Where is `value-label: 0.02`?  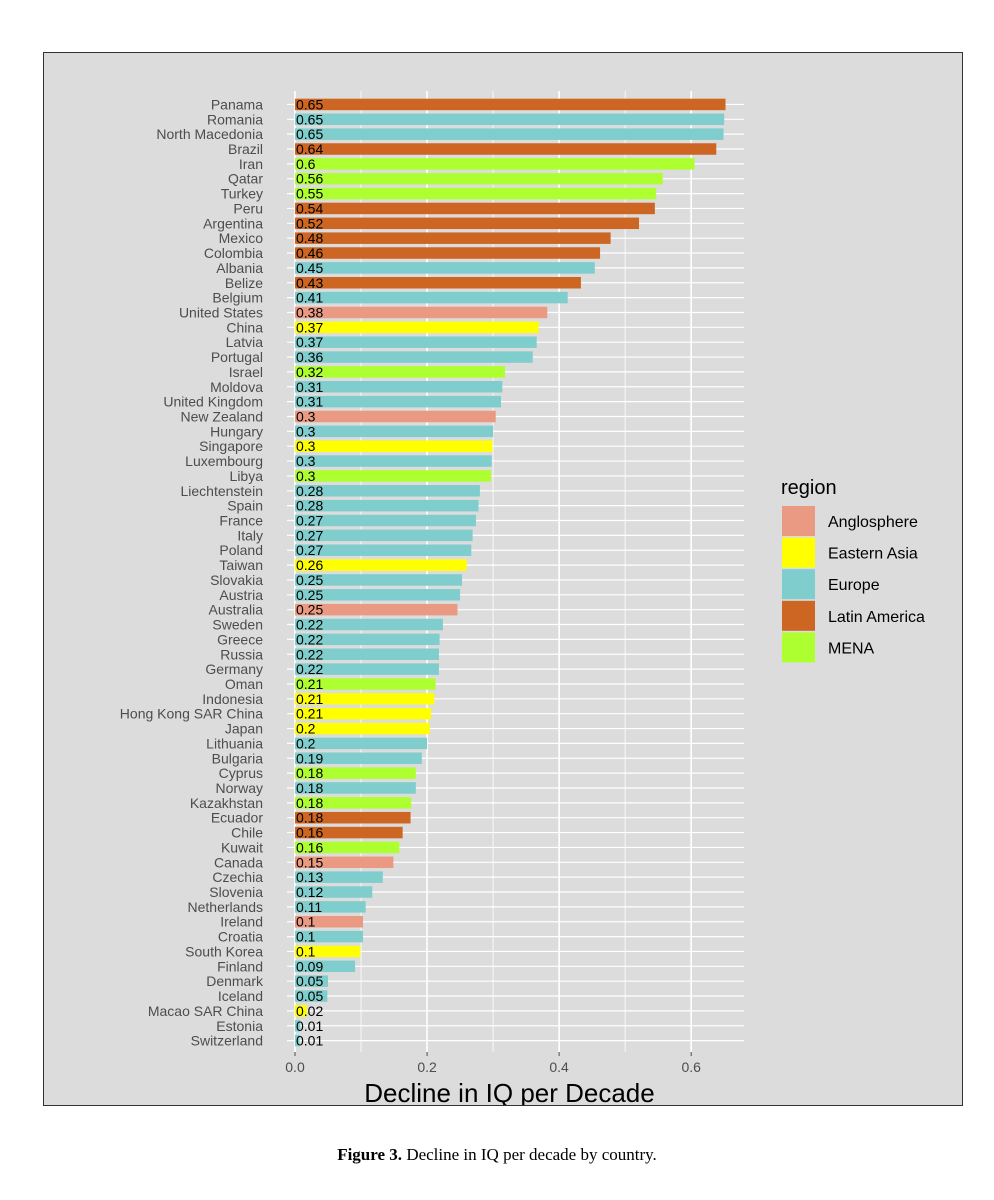
value-label: 0.02 is located at coordinates (309, 1011).